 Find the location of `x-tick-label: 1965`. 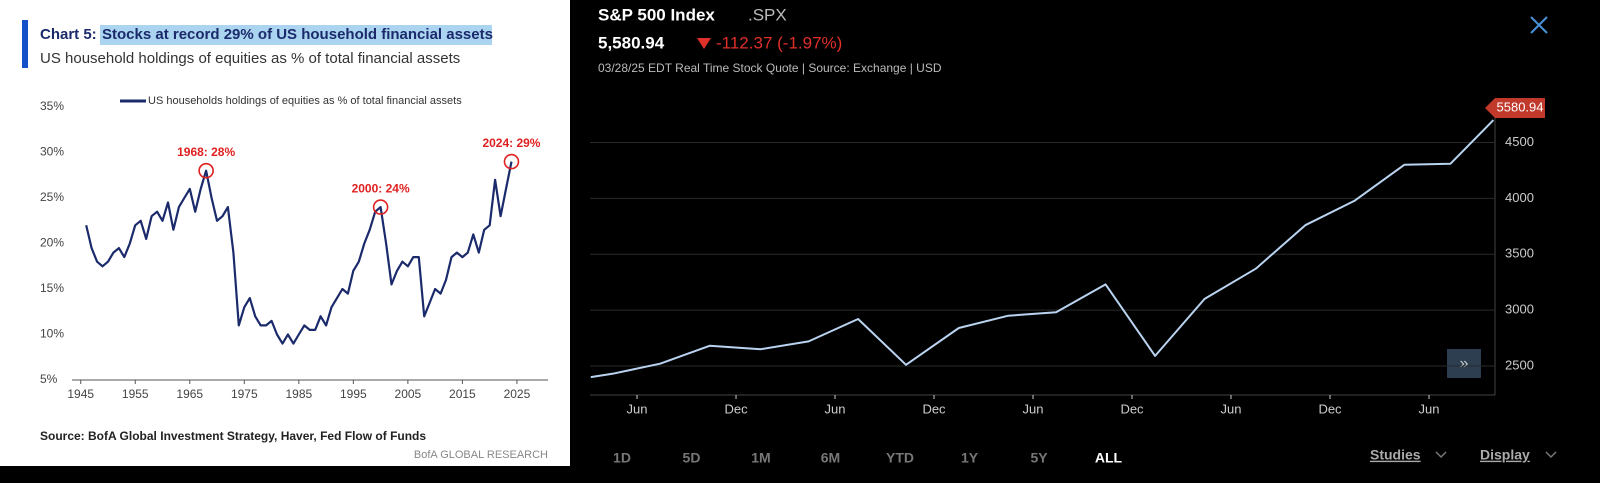

x-tick-label: 1965 is located at coordinates (189, 394).